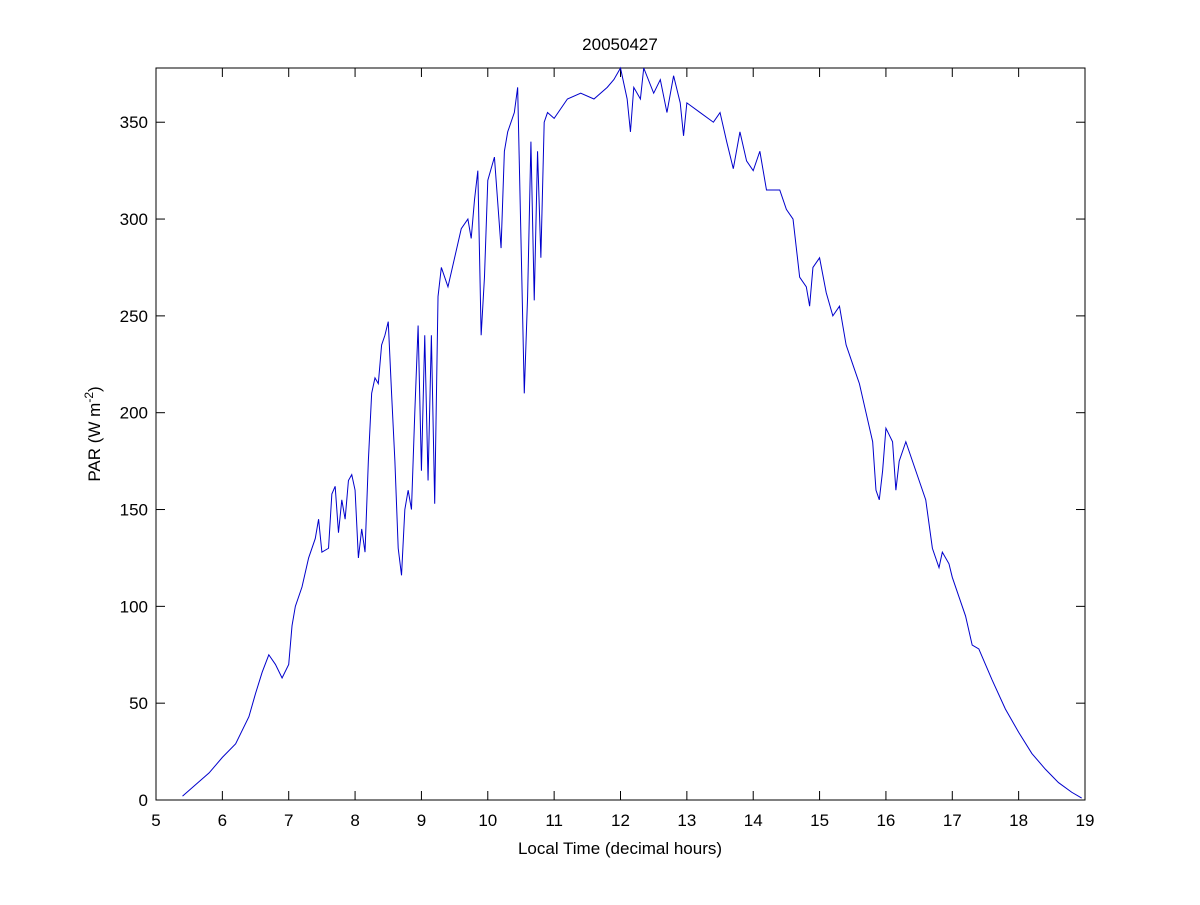 The height and width of the screenshot is (905, 1200). What do you see at coordinates (222, 820) in the screenshot?
I see `x-tick-label: 6` at bounding box center [222, 820].